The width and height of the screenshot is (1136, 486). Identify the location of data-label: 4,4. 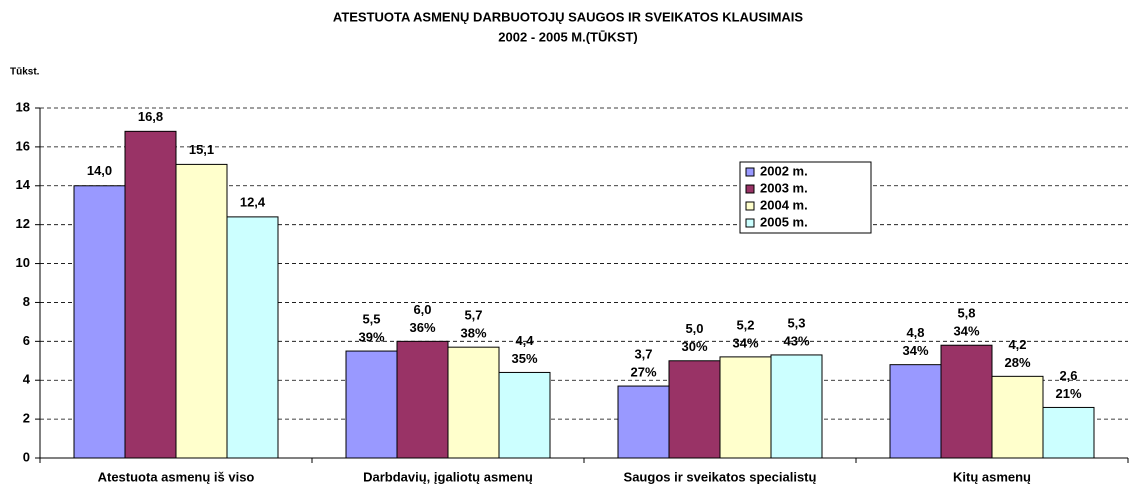
(524, 340).